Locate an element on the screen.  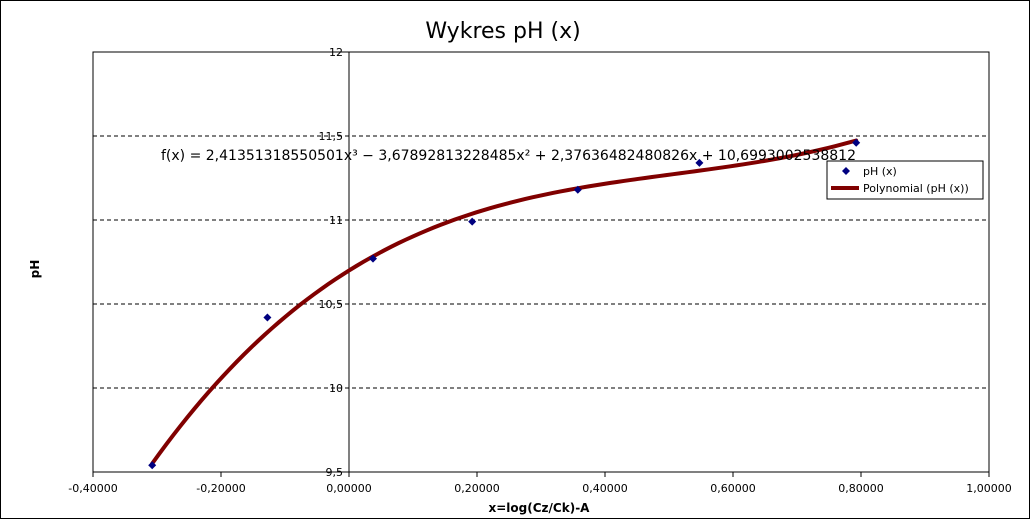
legend-label-trendline: Polynomial (pH (x)) is located at coordinates (916, 188).